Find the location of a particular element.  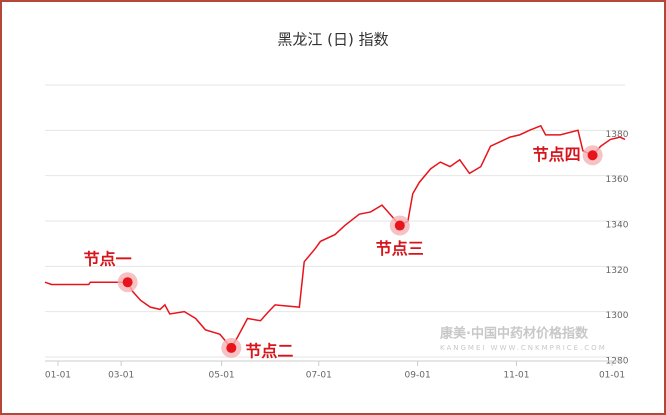

y-tick-label: 1360 is located at coordinates (617, 180).